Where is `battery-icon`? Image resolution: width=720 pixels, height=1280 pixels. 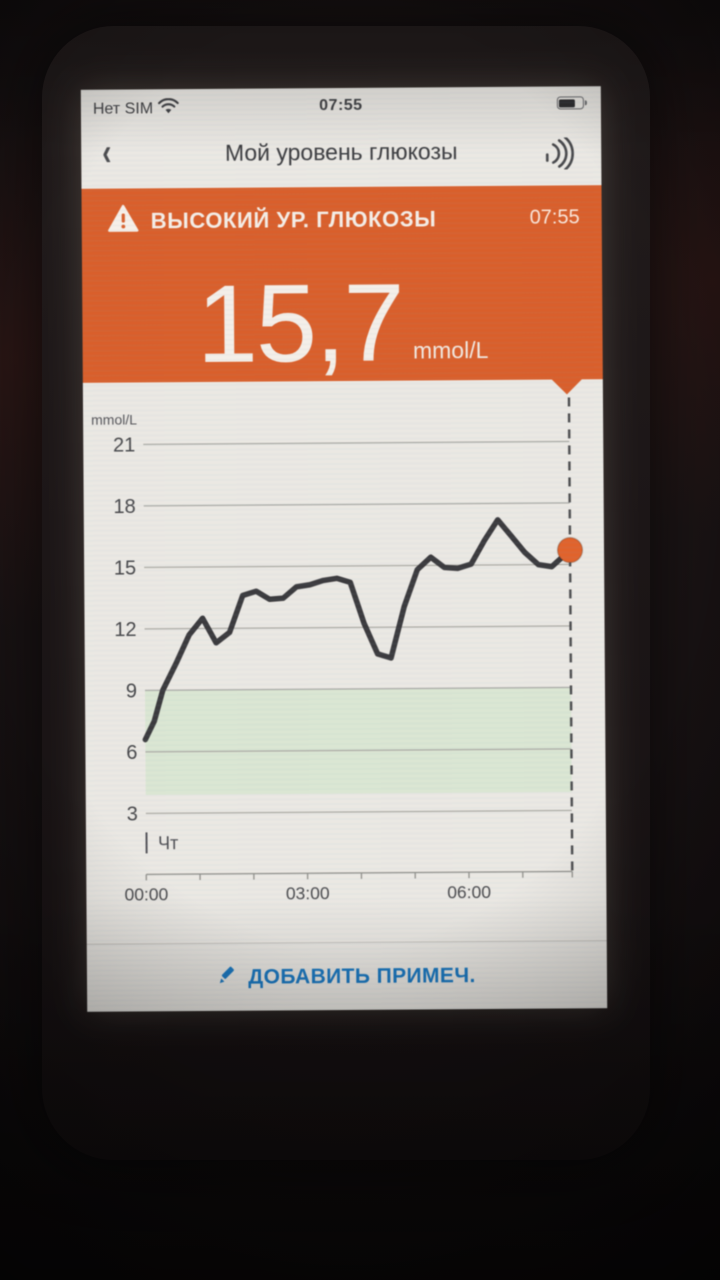
battery-icon is located at coordinates (571, 103).